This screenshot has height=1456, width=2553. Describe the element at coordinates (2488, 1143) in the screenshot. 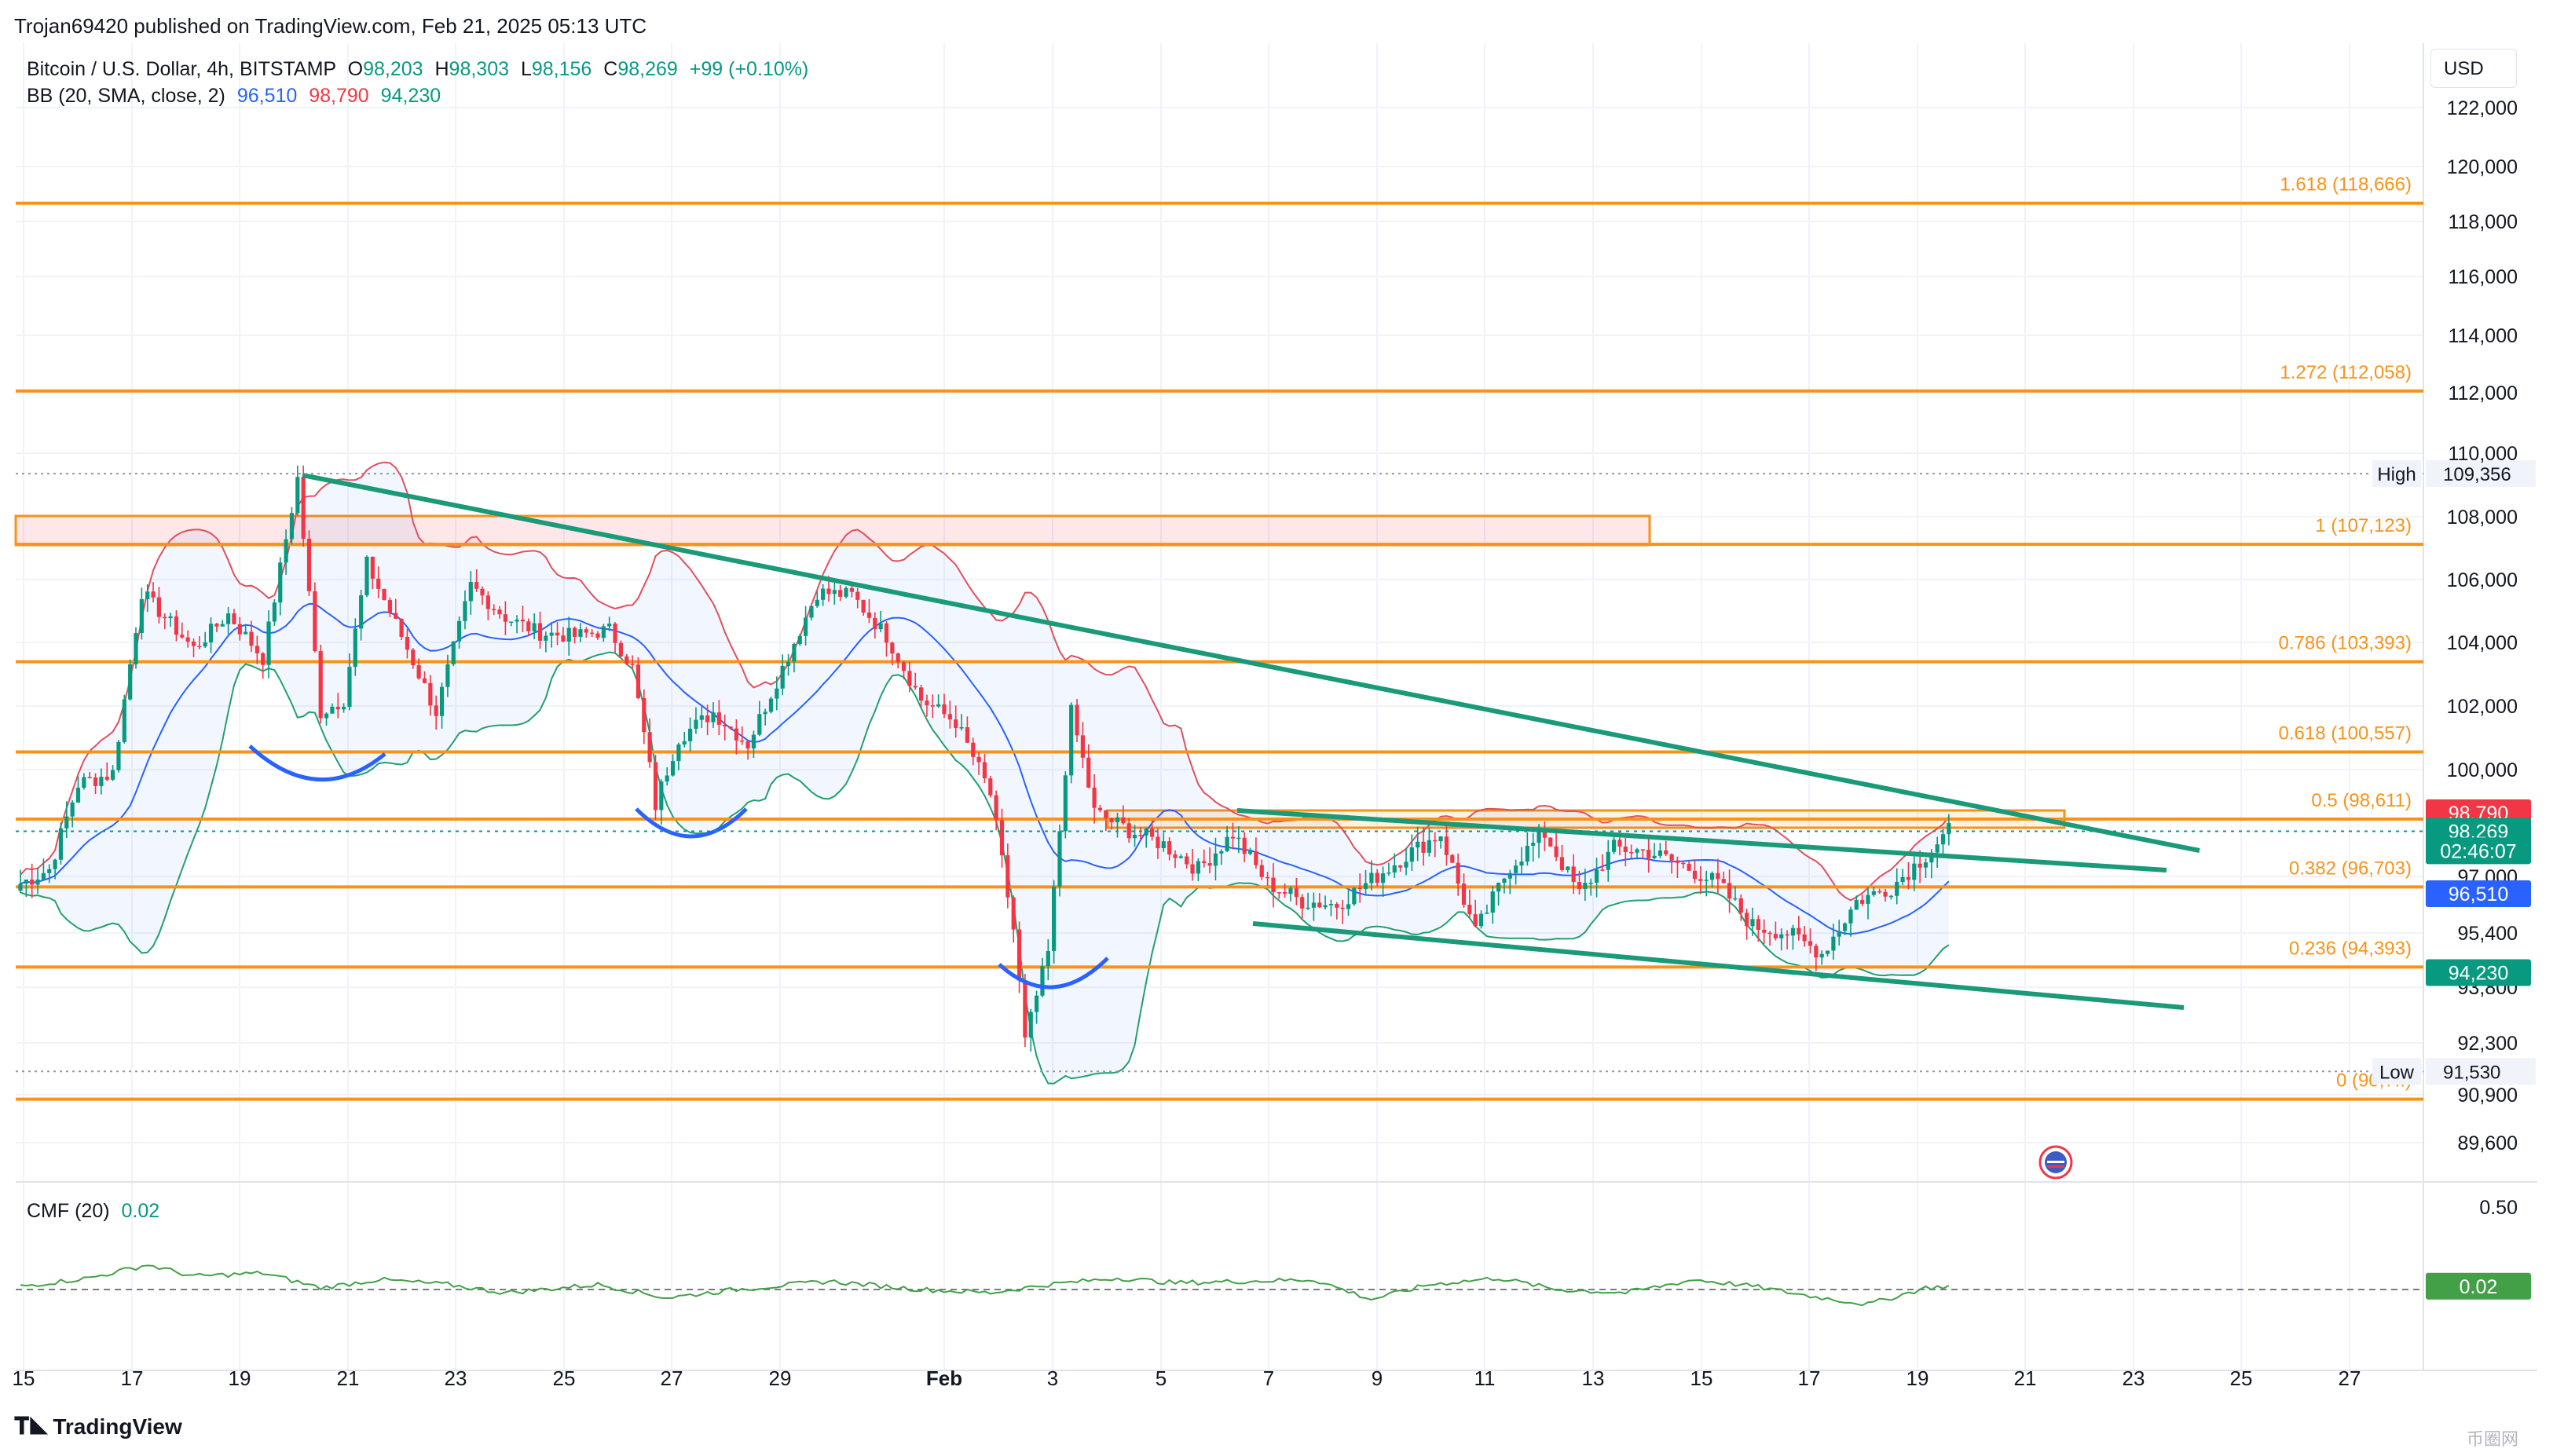

I see `price-tick-17: 89,600` at that location.